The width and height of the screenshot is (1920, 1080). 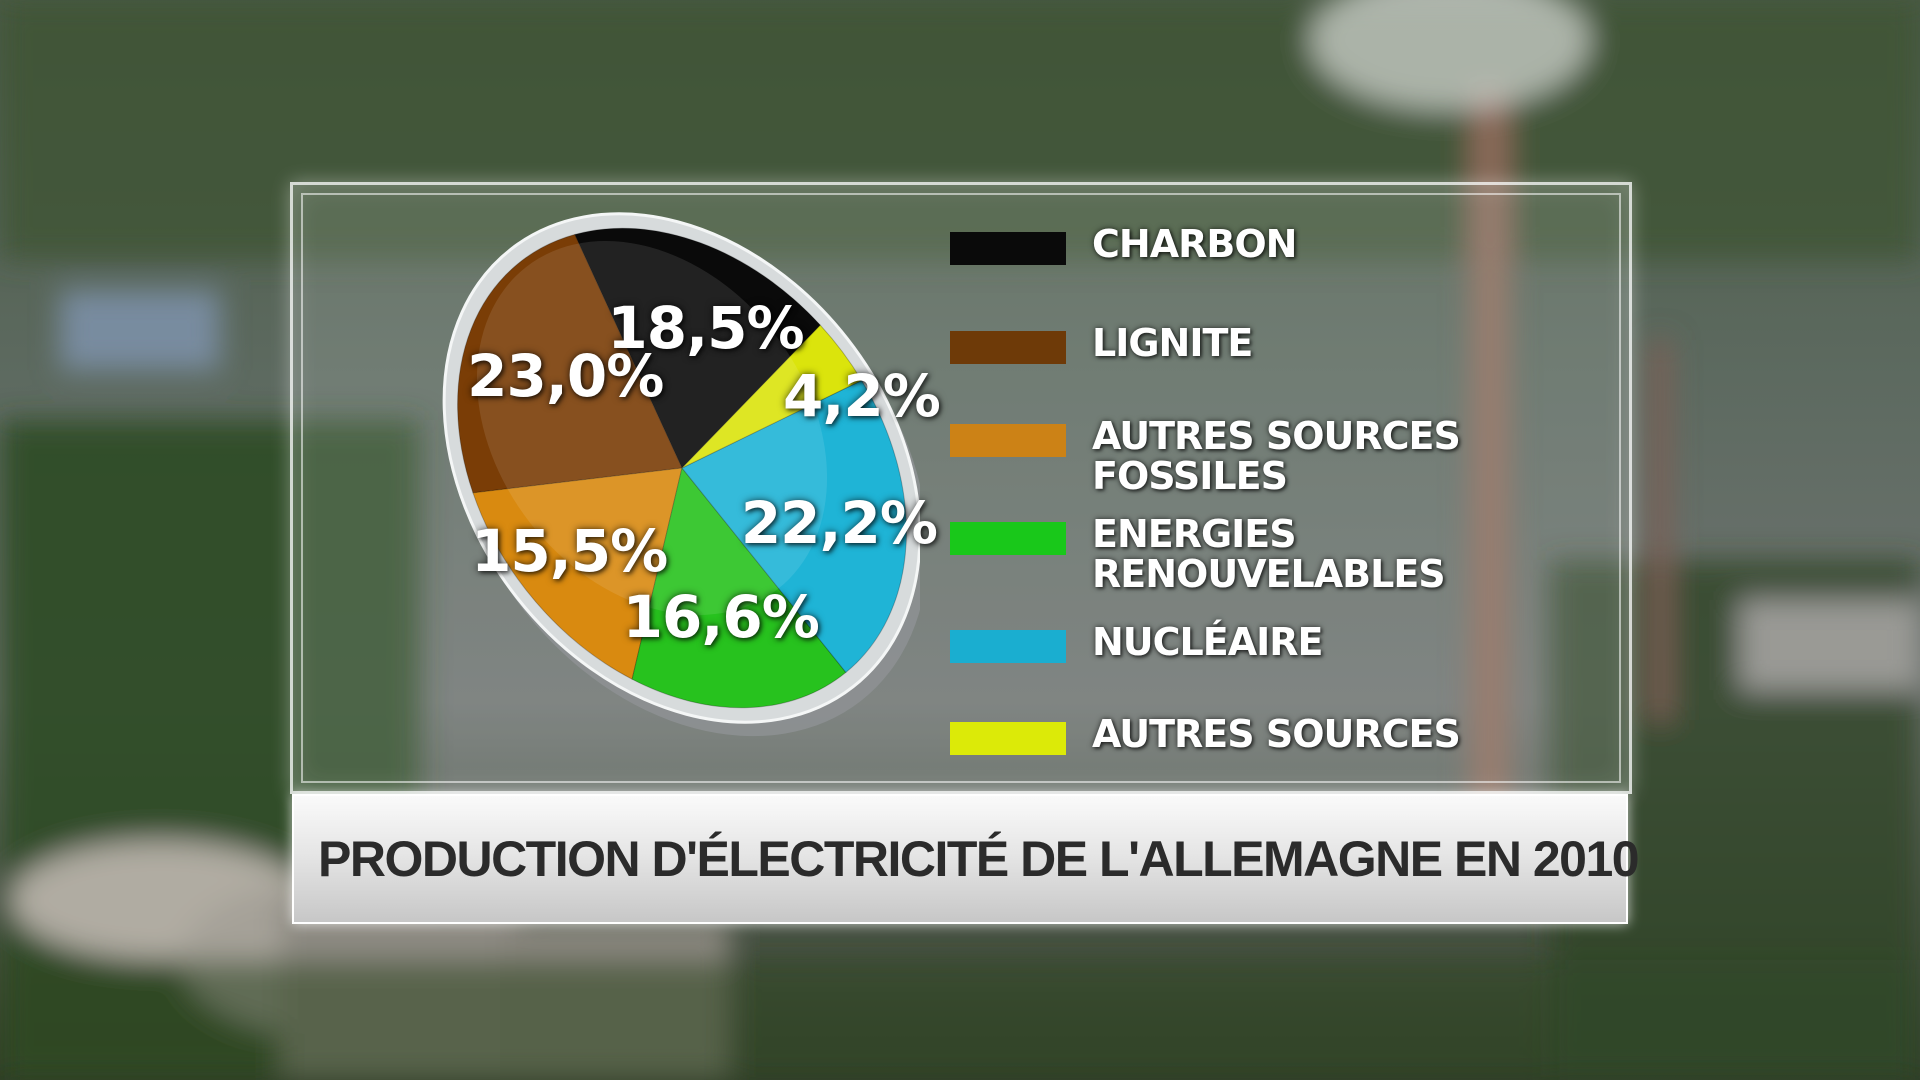 I want to click on pie-slice-energies-renouvelables, so click(x=739, y=587).